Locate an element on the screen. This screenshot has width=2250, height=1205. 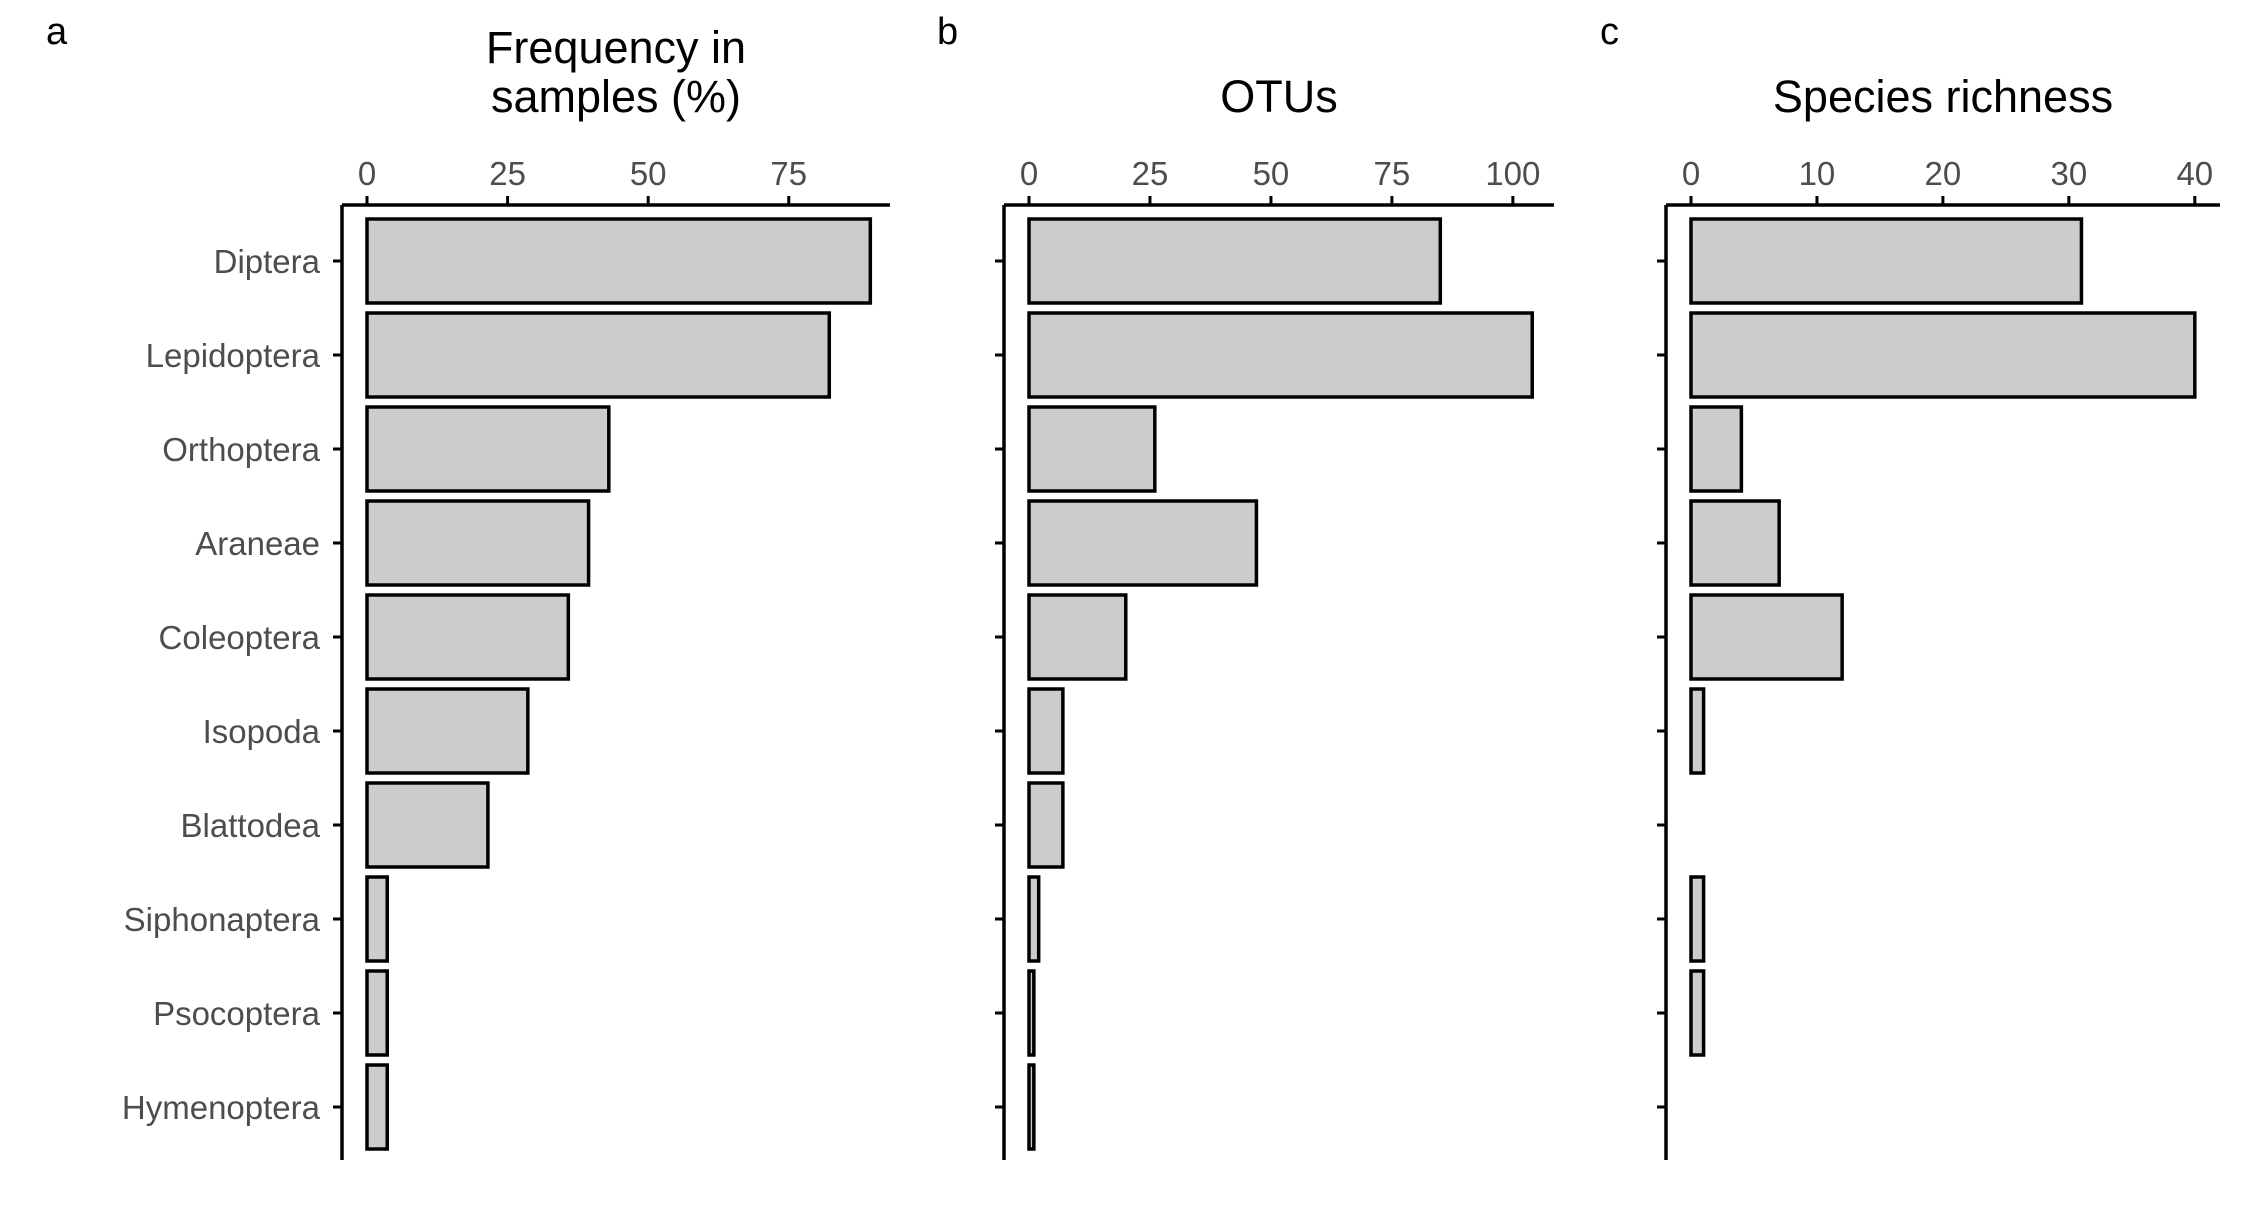
category-label: Psocoptera is located at coordinates (237, 1013).